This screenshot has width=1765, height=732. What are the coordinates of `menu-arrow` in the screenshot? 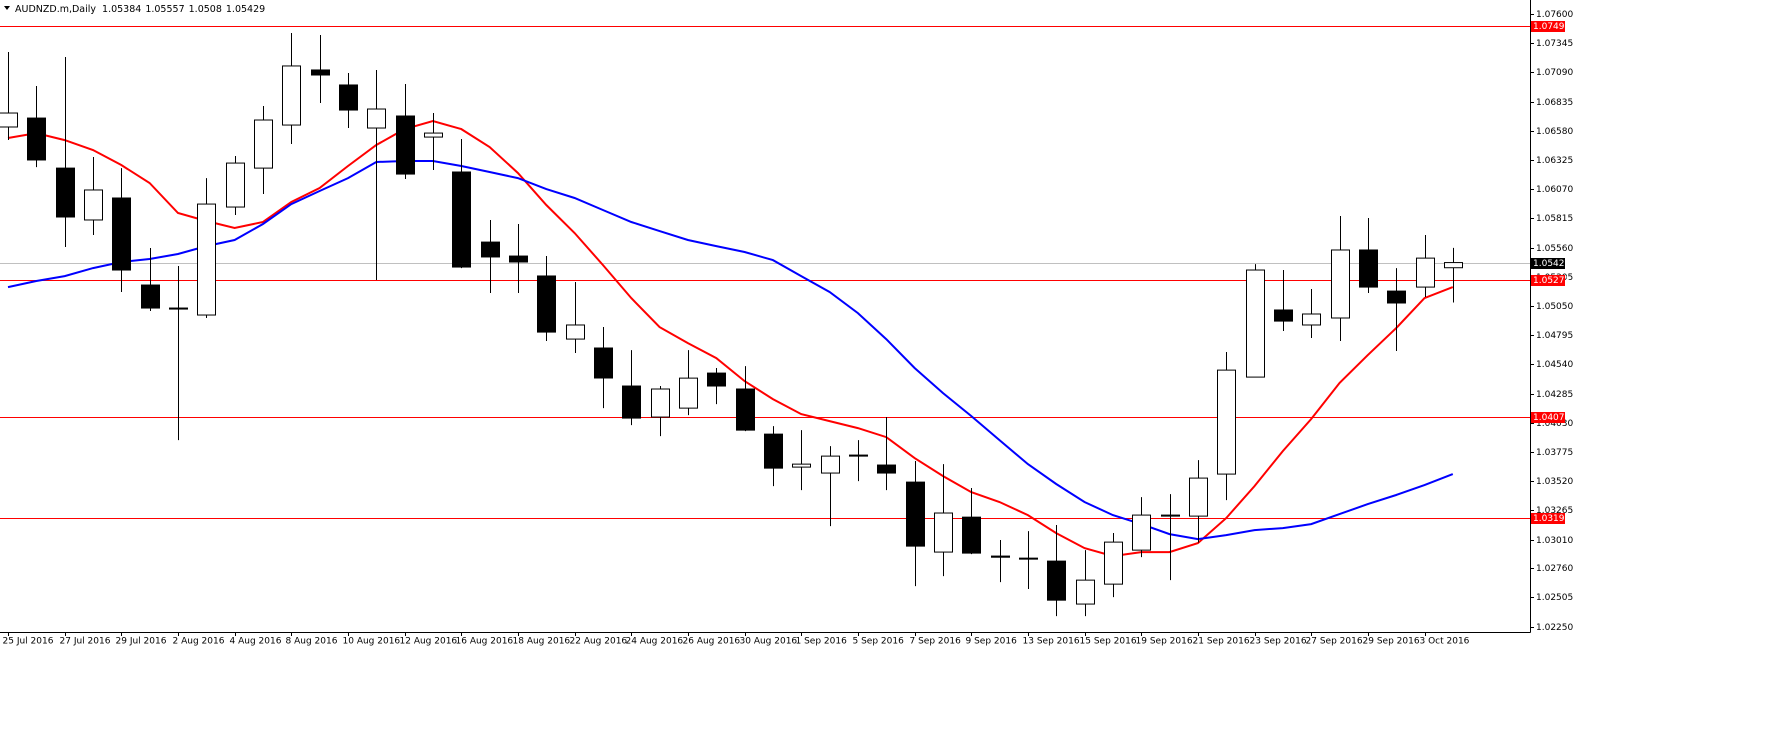 It's located at (7, 8).